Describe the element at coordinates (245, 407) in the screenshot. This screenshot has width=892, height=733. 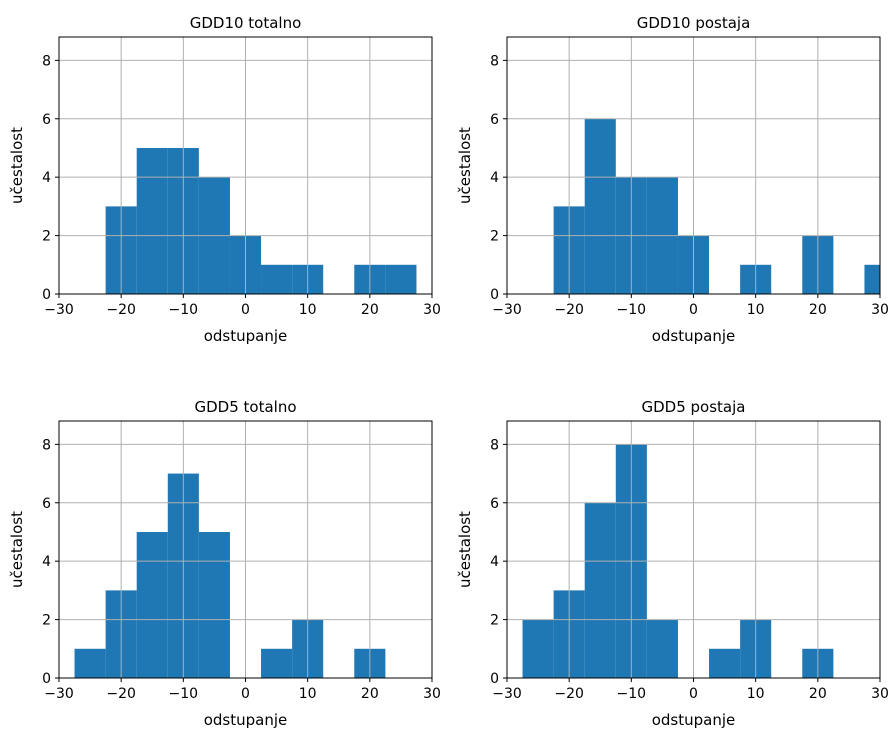
I see `chart-title: GDD5 totalno` at that location.